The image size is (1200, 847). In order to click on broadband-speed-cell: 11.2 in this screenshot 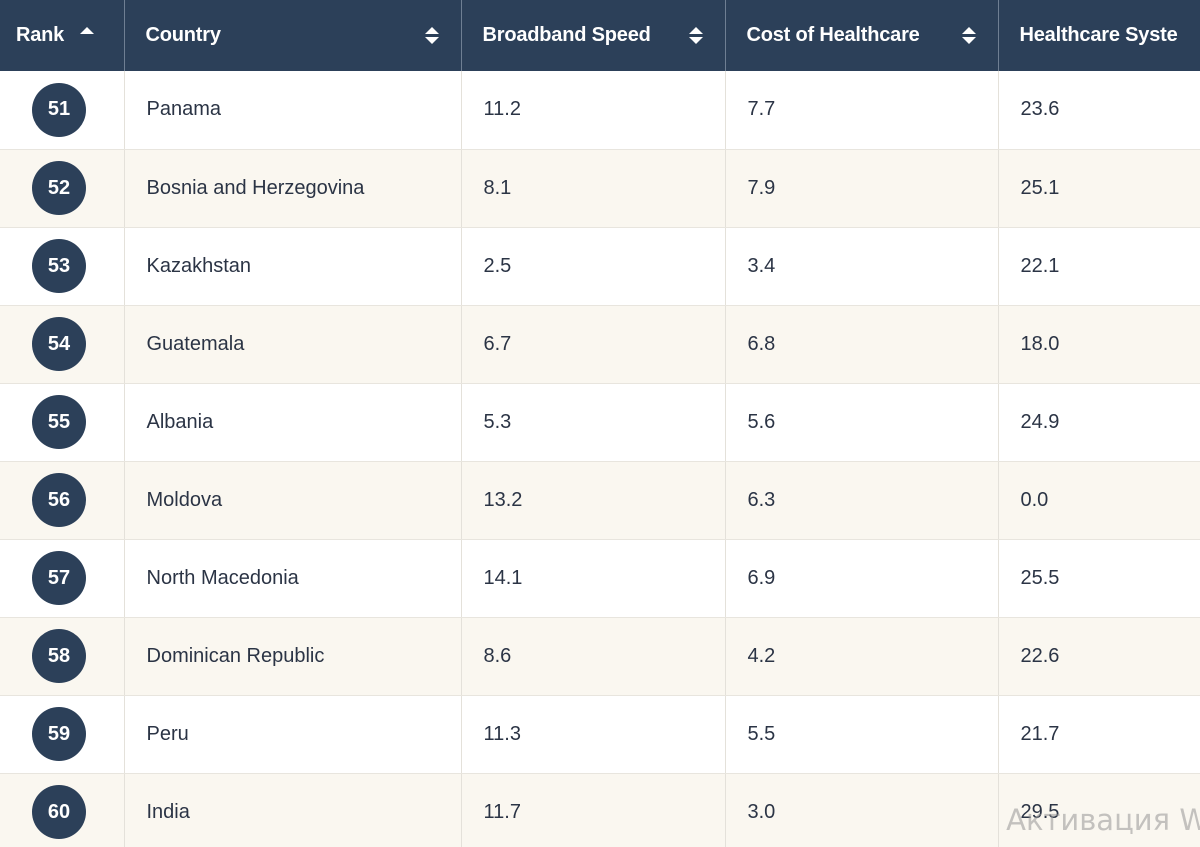, I will do `click(593, 110)`.